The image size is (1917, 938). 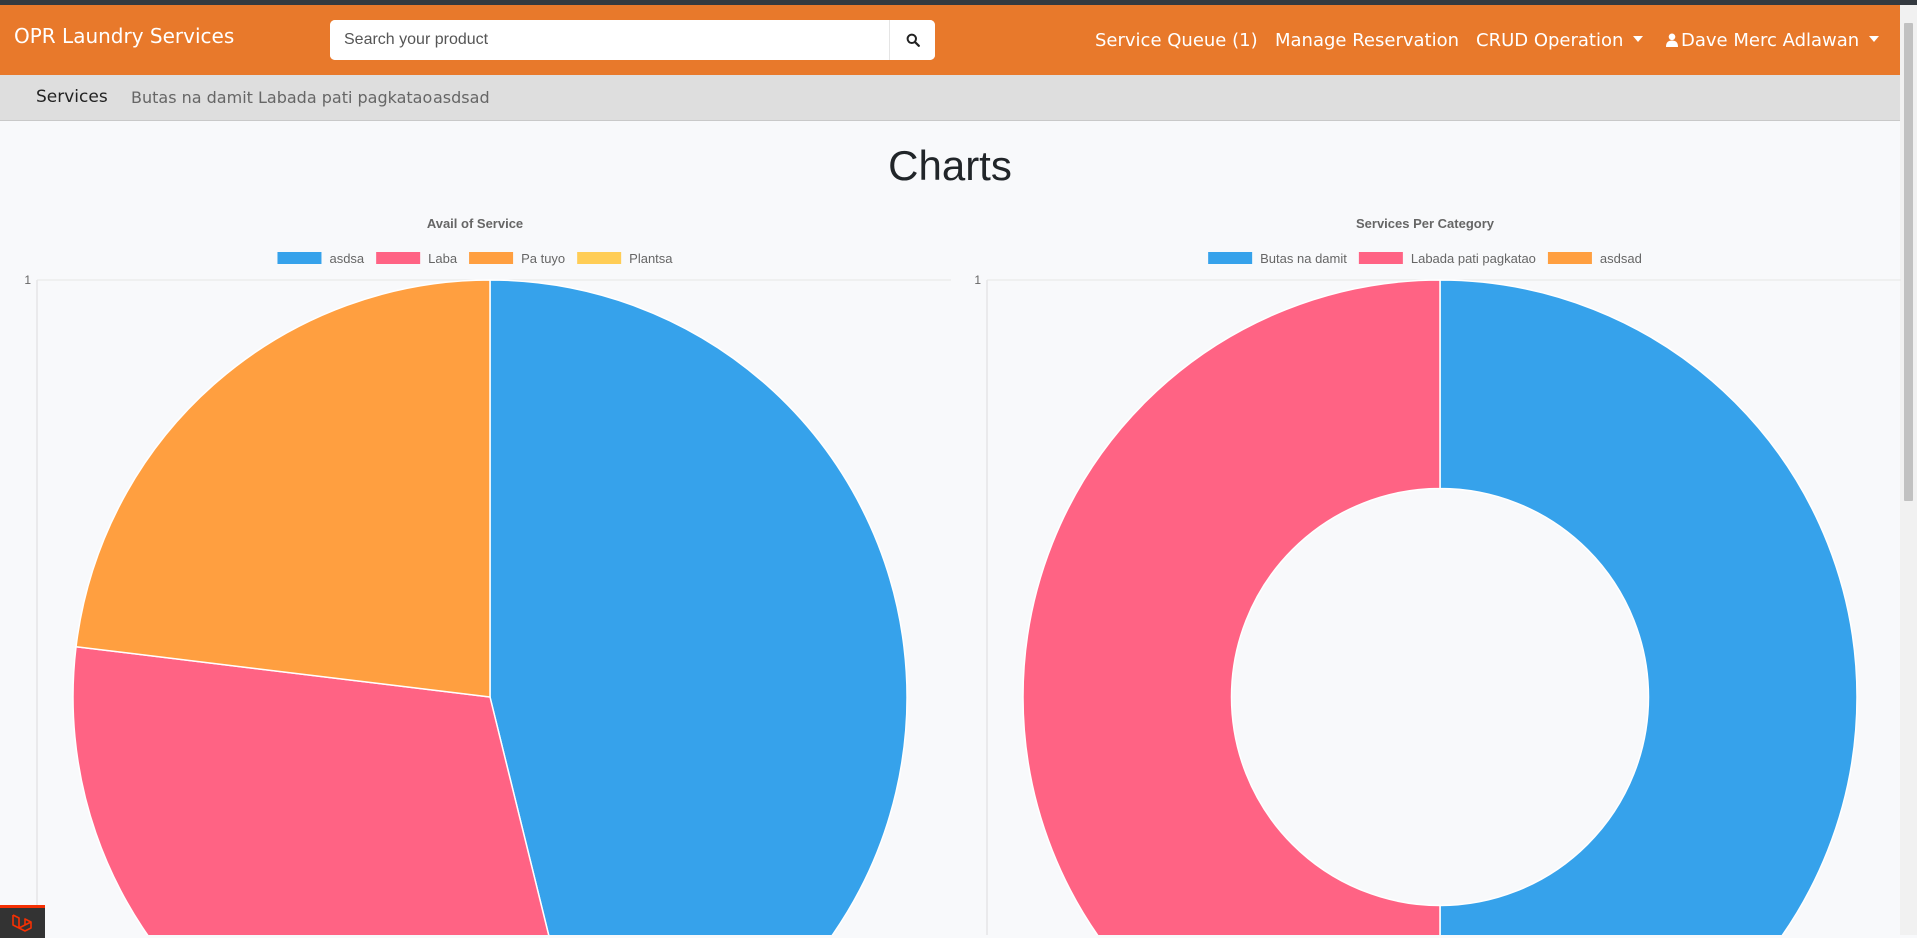 I want to click on legend-label: Plantsa, so click(x=651, y=258).